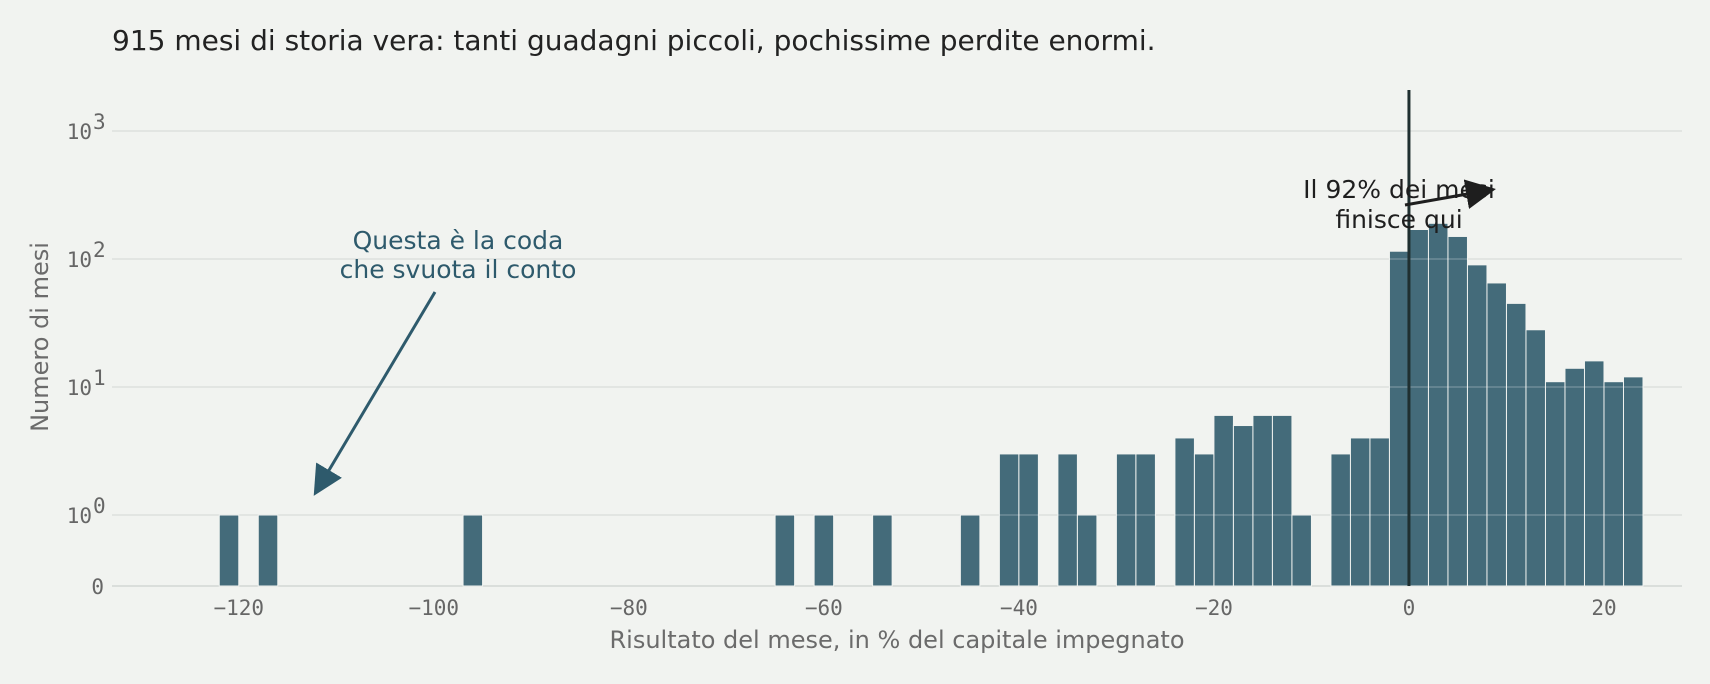  I want to click on x-tick-label: −20, so click(1214, 608).